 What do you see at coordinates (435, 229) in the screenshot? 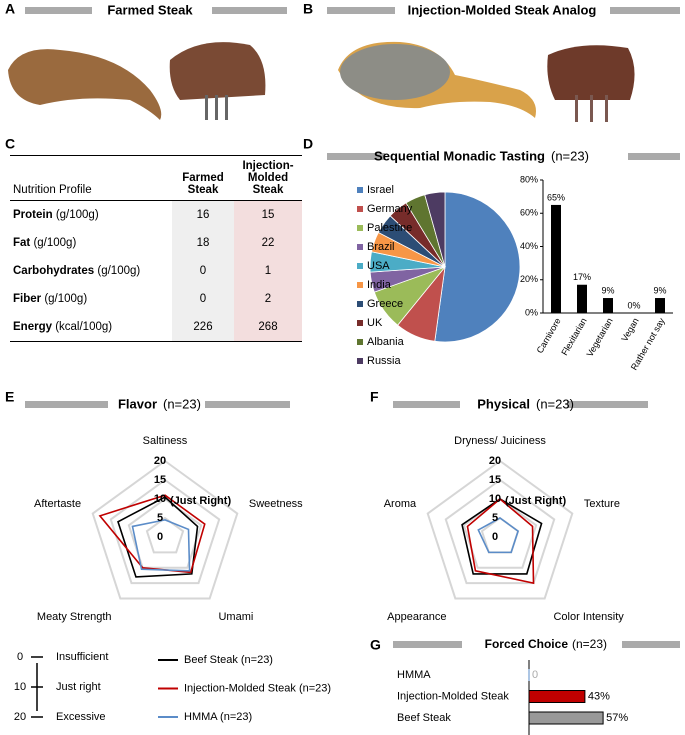
I see `pie-slice` at bounding box center [435, 229].